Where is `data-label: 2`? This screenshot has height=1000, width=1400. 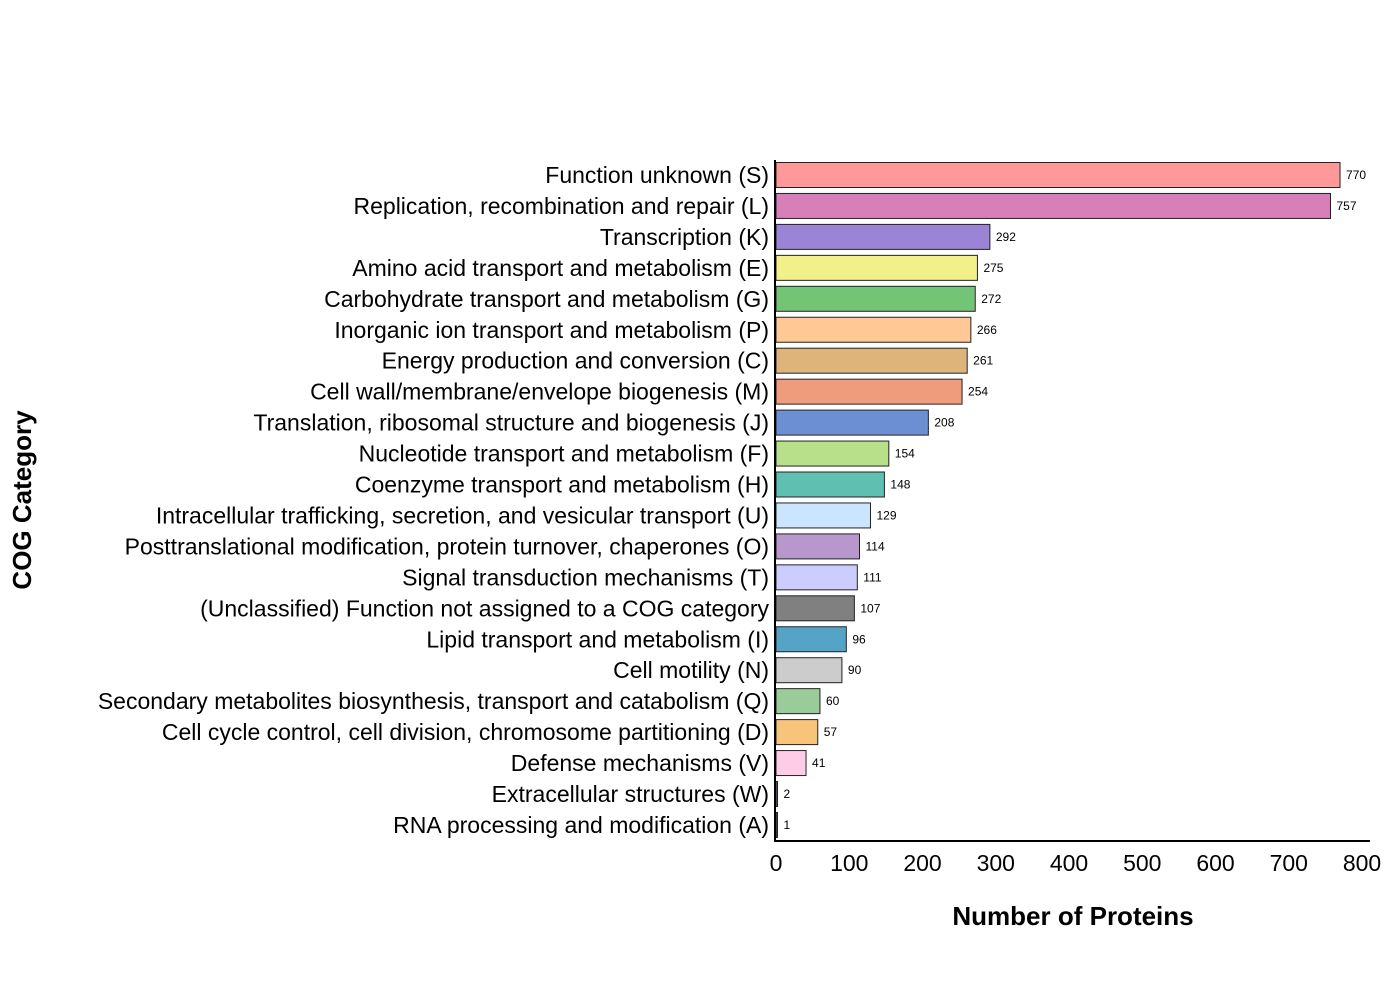
data-label: 2 is located at coordinates (787, 794).